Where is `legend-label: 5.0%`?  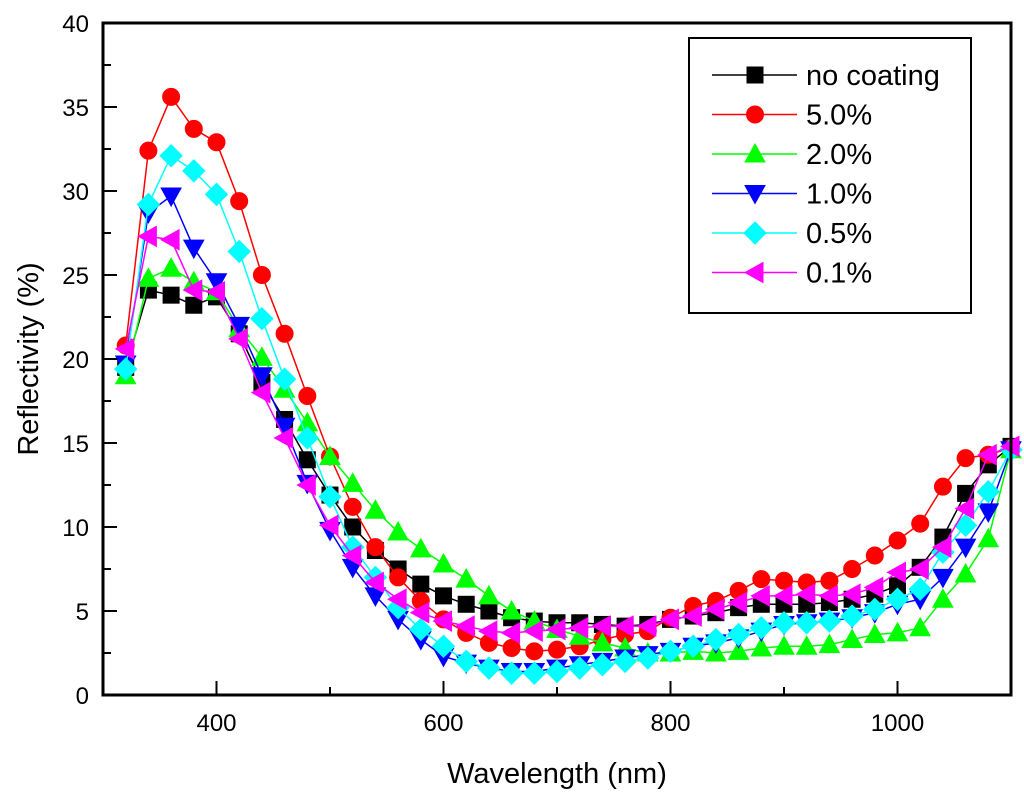 legend-label: 5.0% is located at coordinates (839, 116).